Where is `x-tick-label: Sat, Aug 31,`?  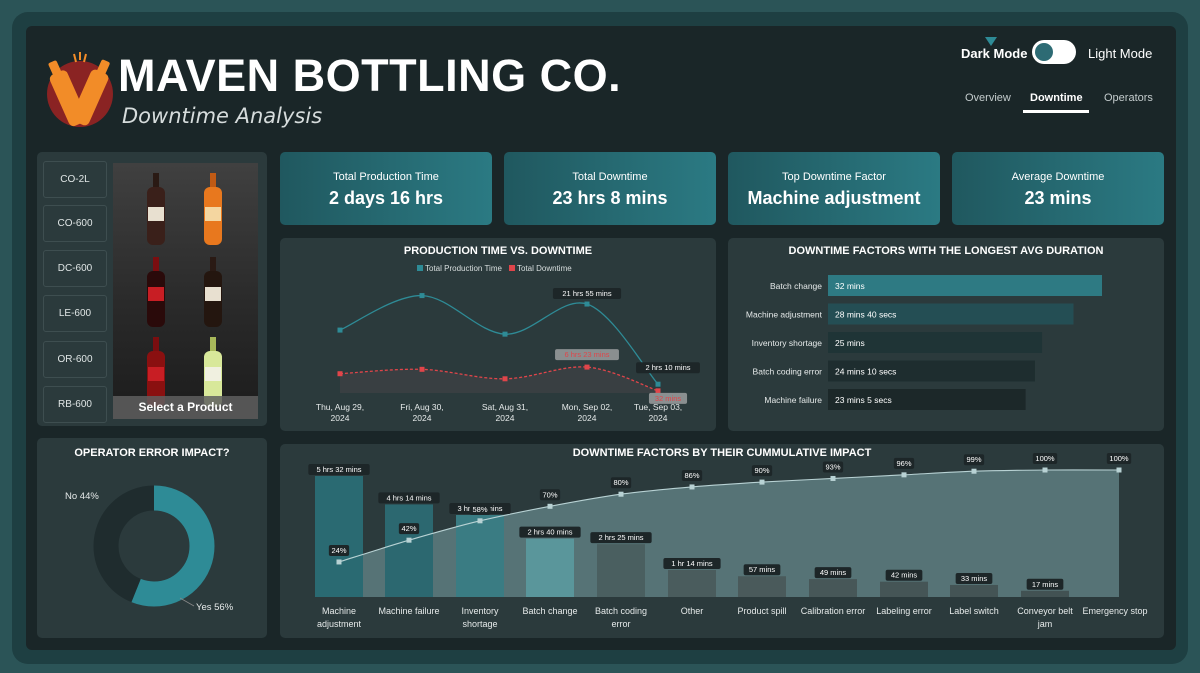 x-tick-label: Sat, Aug 31, is located at coordinates (505, 407).